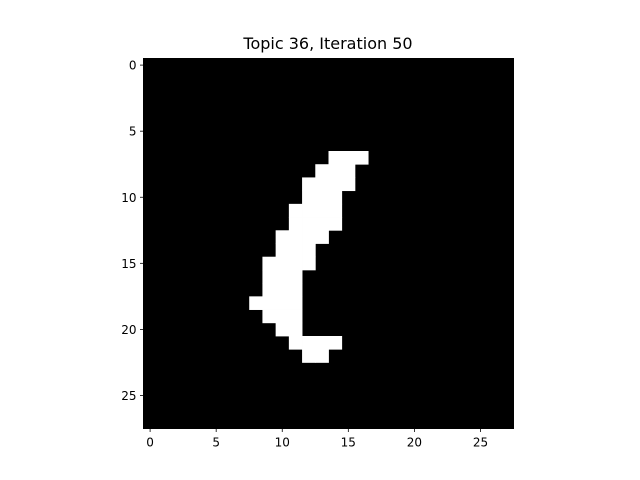  What do you see at coordinates (132, 231) in the screenshot?
I see `y-axis-ticks: 0 5 10 15 20 25` at bounding box center [132, 231].